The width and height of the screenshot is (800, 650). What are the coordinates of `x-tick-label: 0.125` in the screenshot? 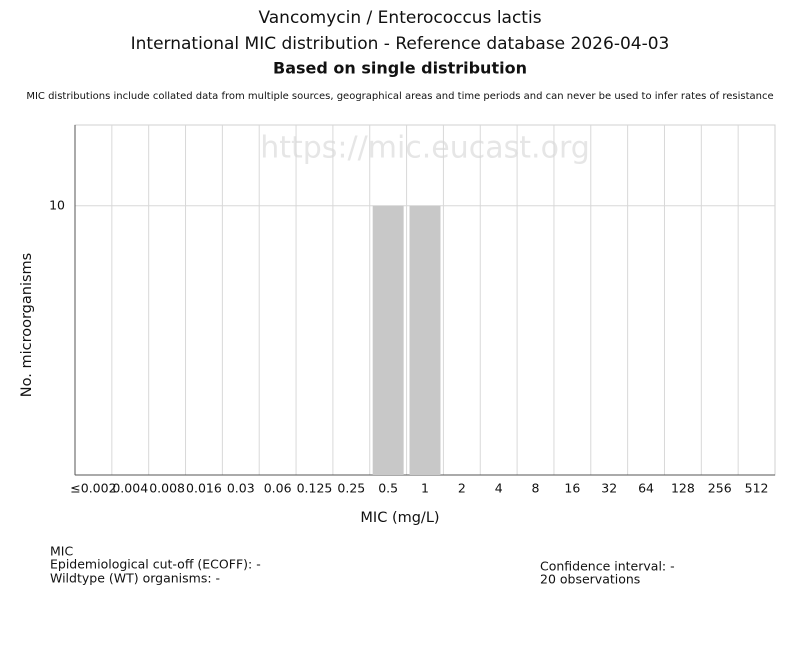 It's located at (315, 488).